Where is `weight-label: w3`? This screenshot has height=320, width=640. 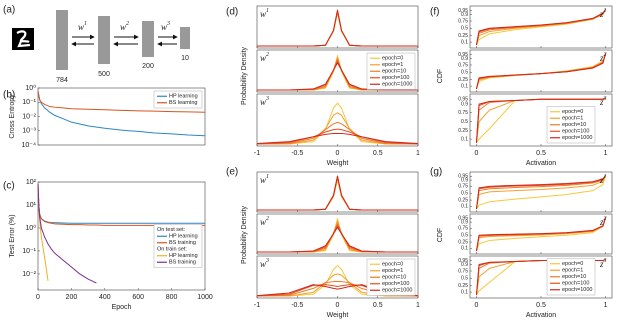 weight-label: w3 is located at coordinates (165, 26).